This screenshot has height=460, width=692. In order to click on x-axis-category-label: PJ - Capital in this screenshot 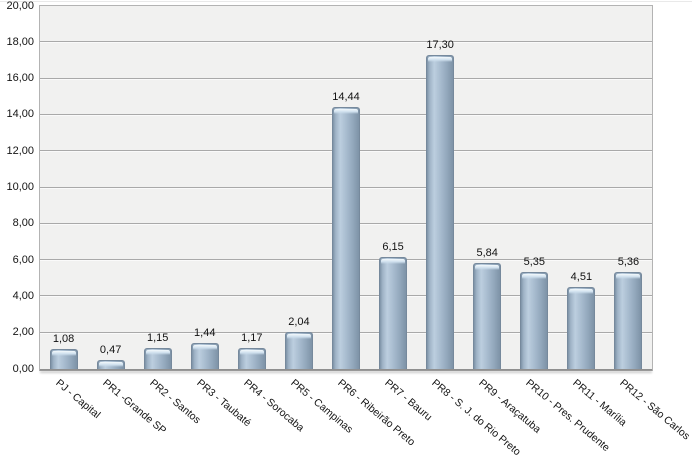, I will do `click(77, 399)`.